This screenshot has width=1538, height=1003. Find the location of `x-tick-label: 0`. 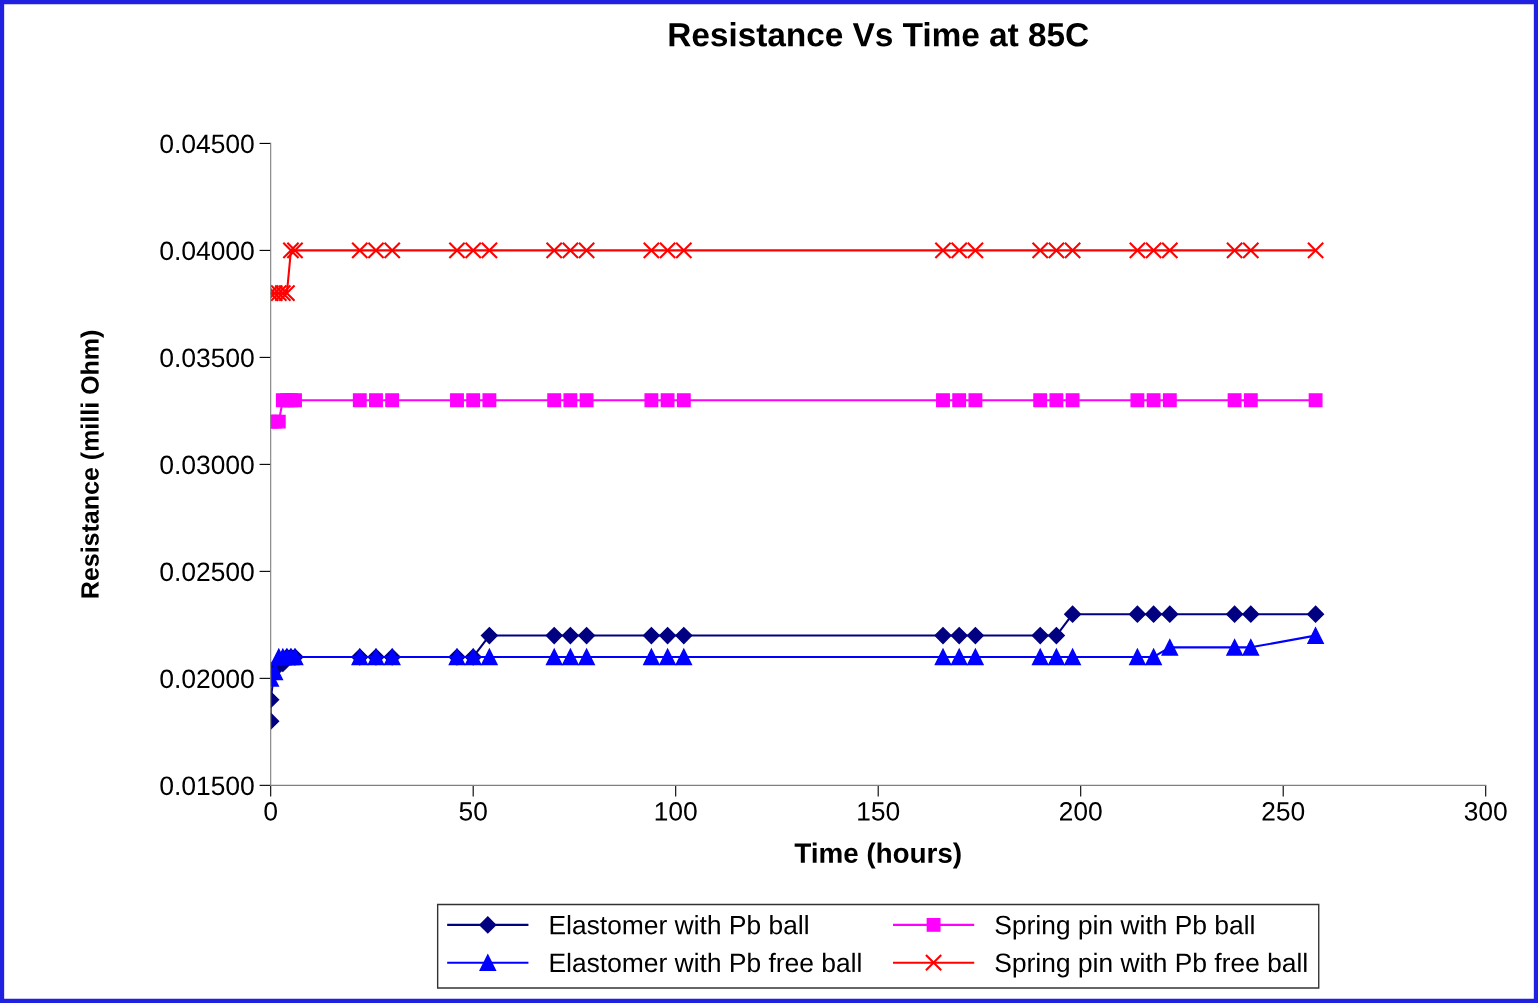

x-tick-label: 0 is located at coordinates (270, 811).